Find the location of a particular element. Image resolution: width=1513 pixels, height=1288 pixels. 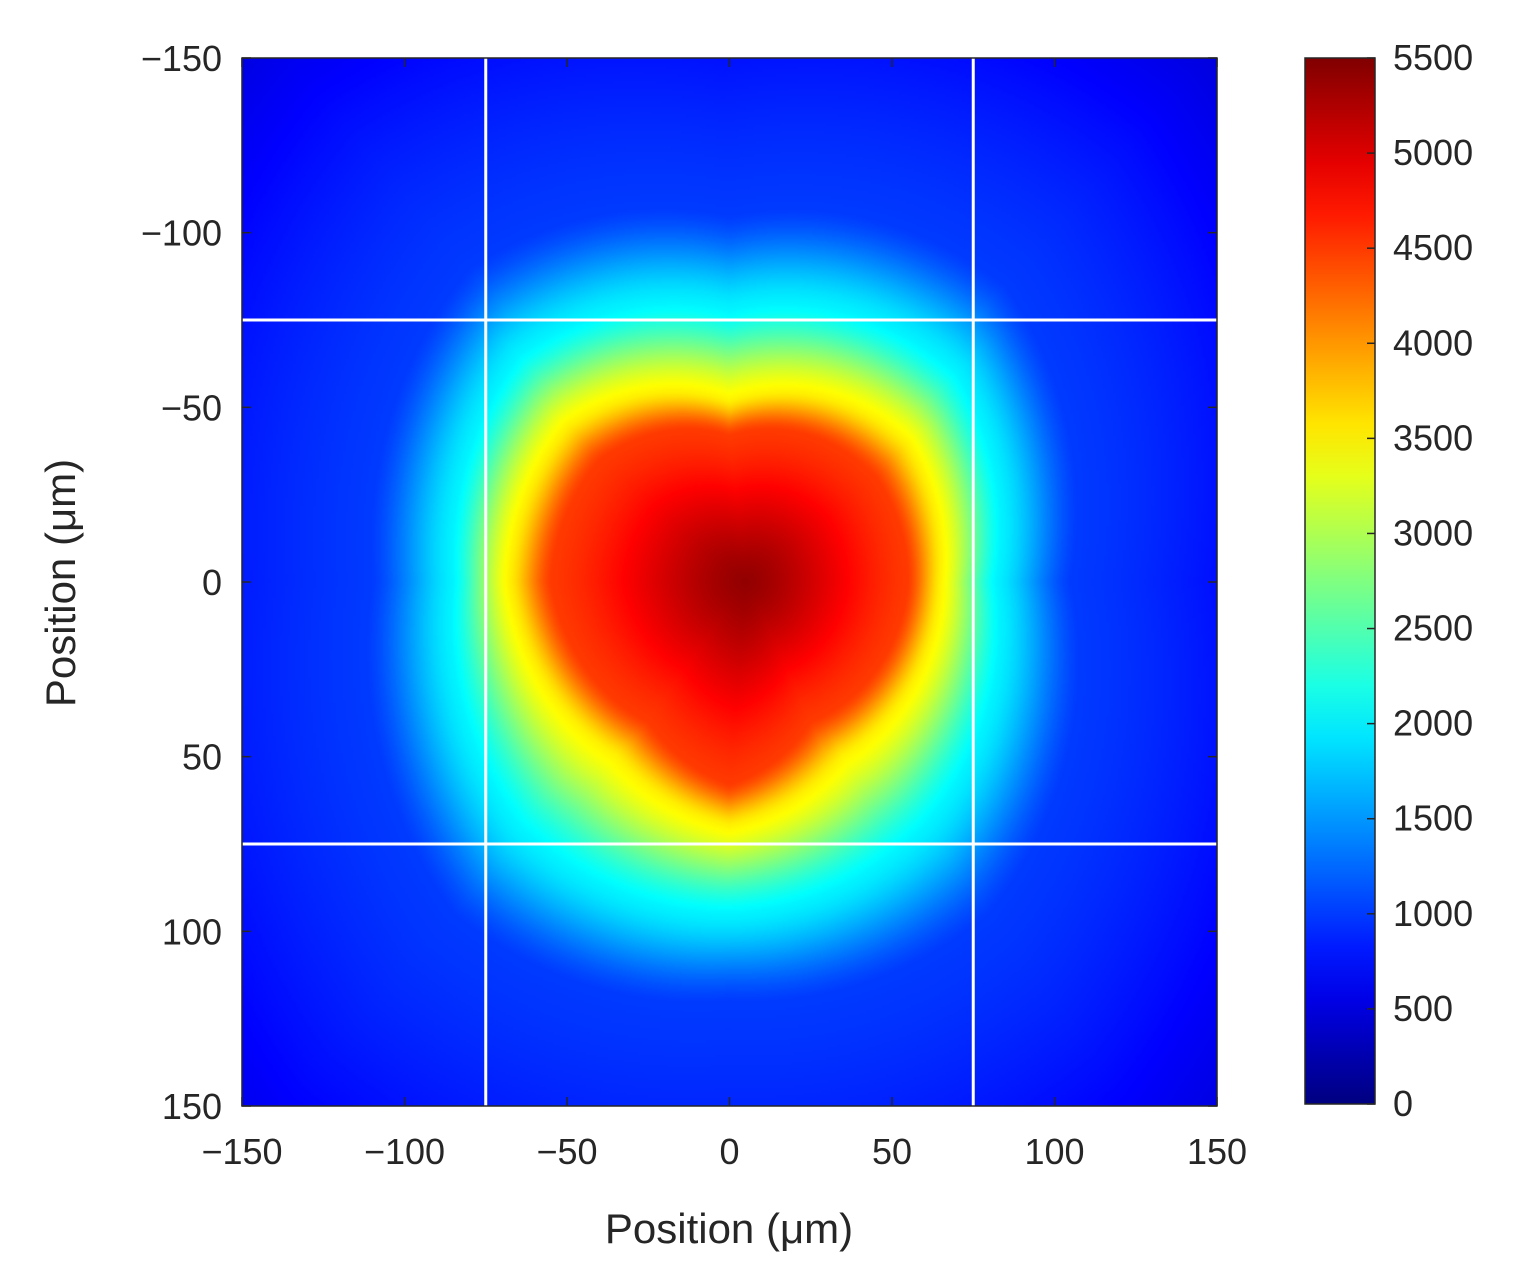

colorbar-tick-label: 4500 is located at coordinates (1433, 247).